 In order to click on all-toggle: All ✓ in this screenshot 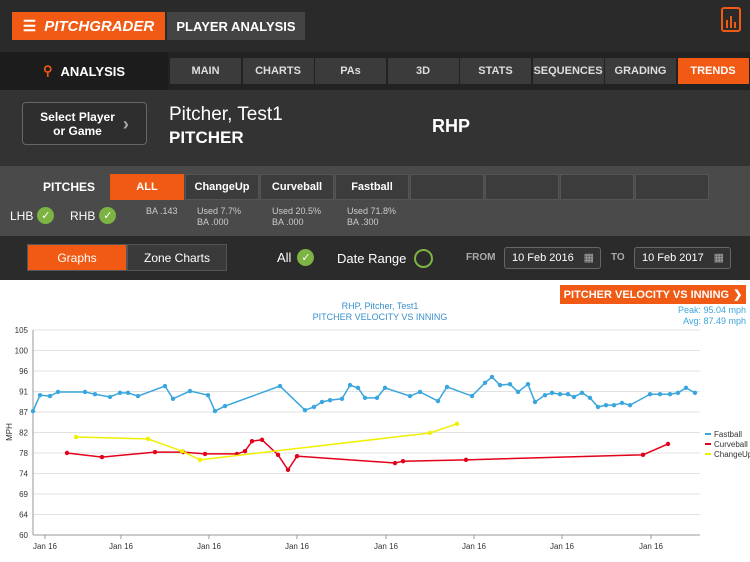, I will do `click(296, 257)`.